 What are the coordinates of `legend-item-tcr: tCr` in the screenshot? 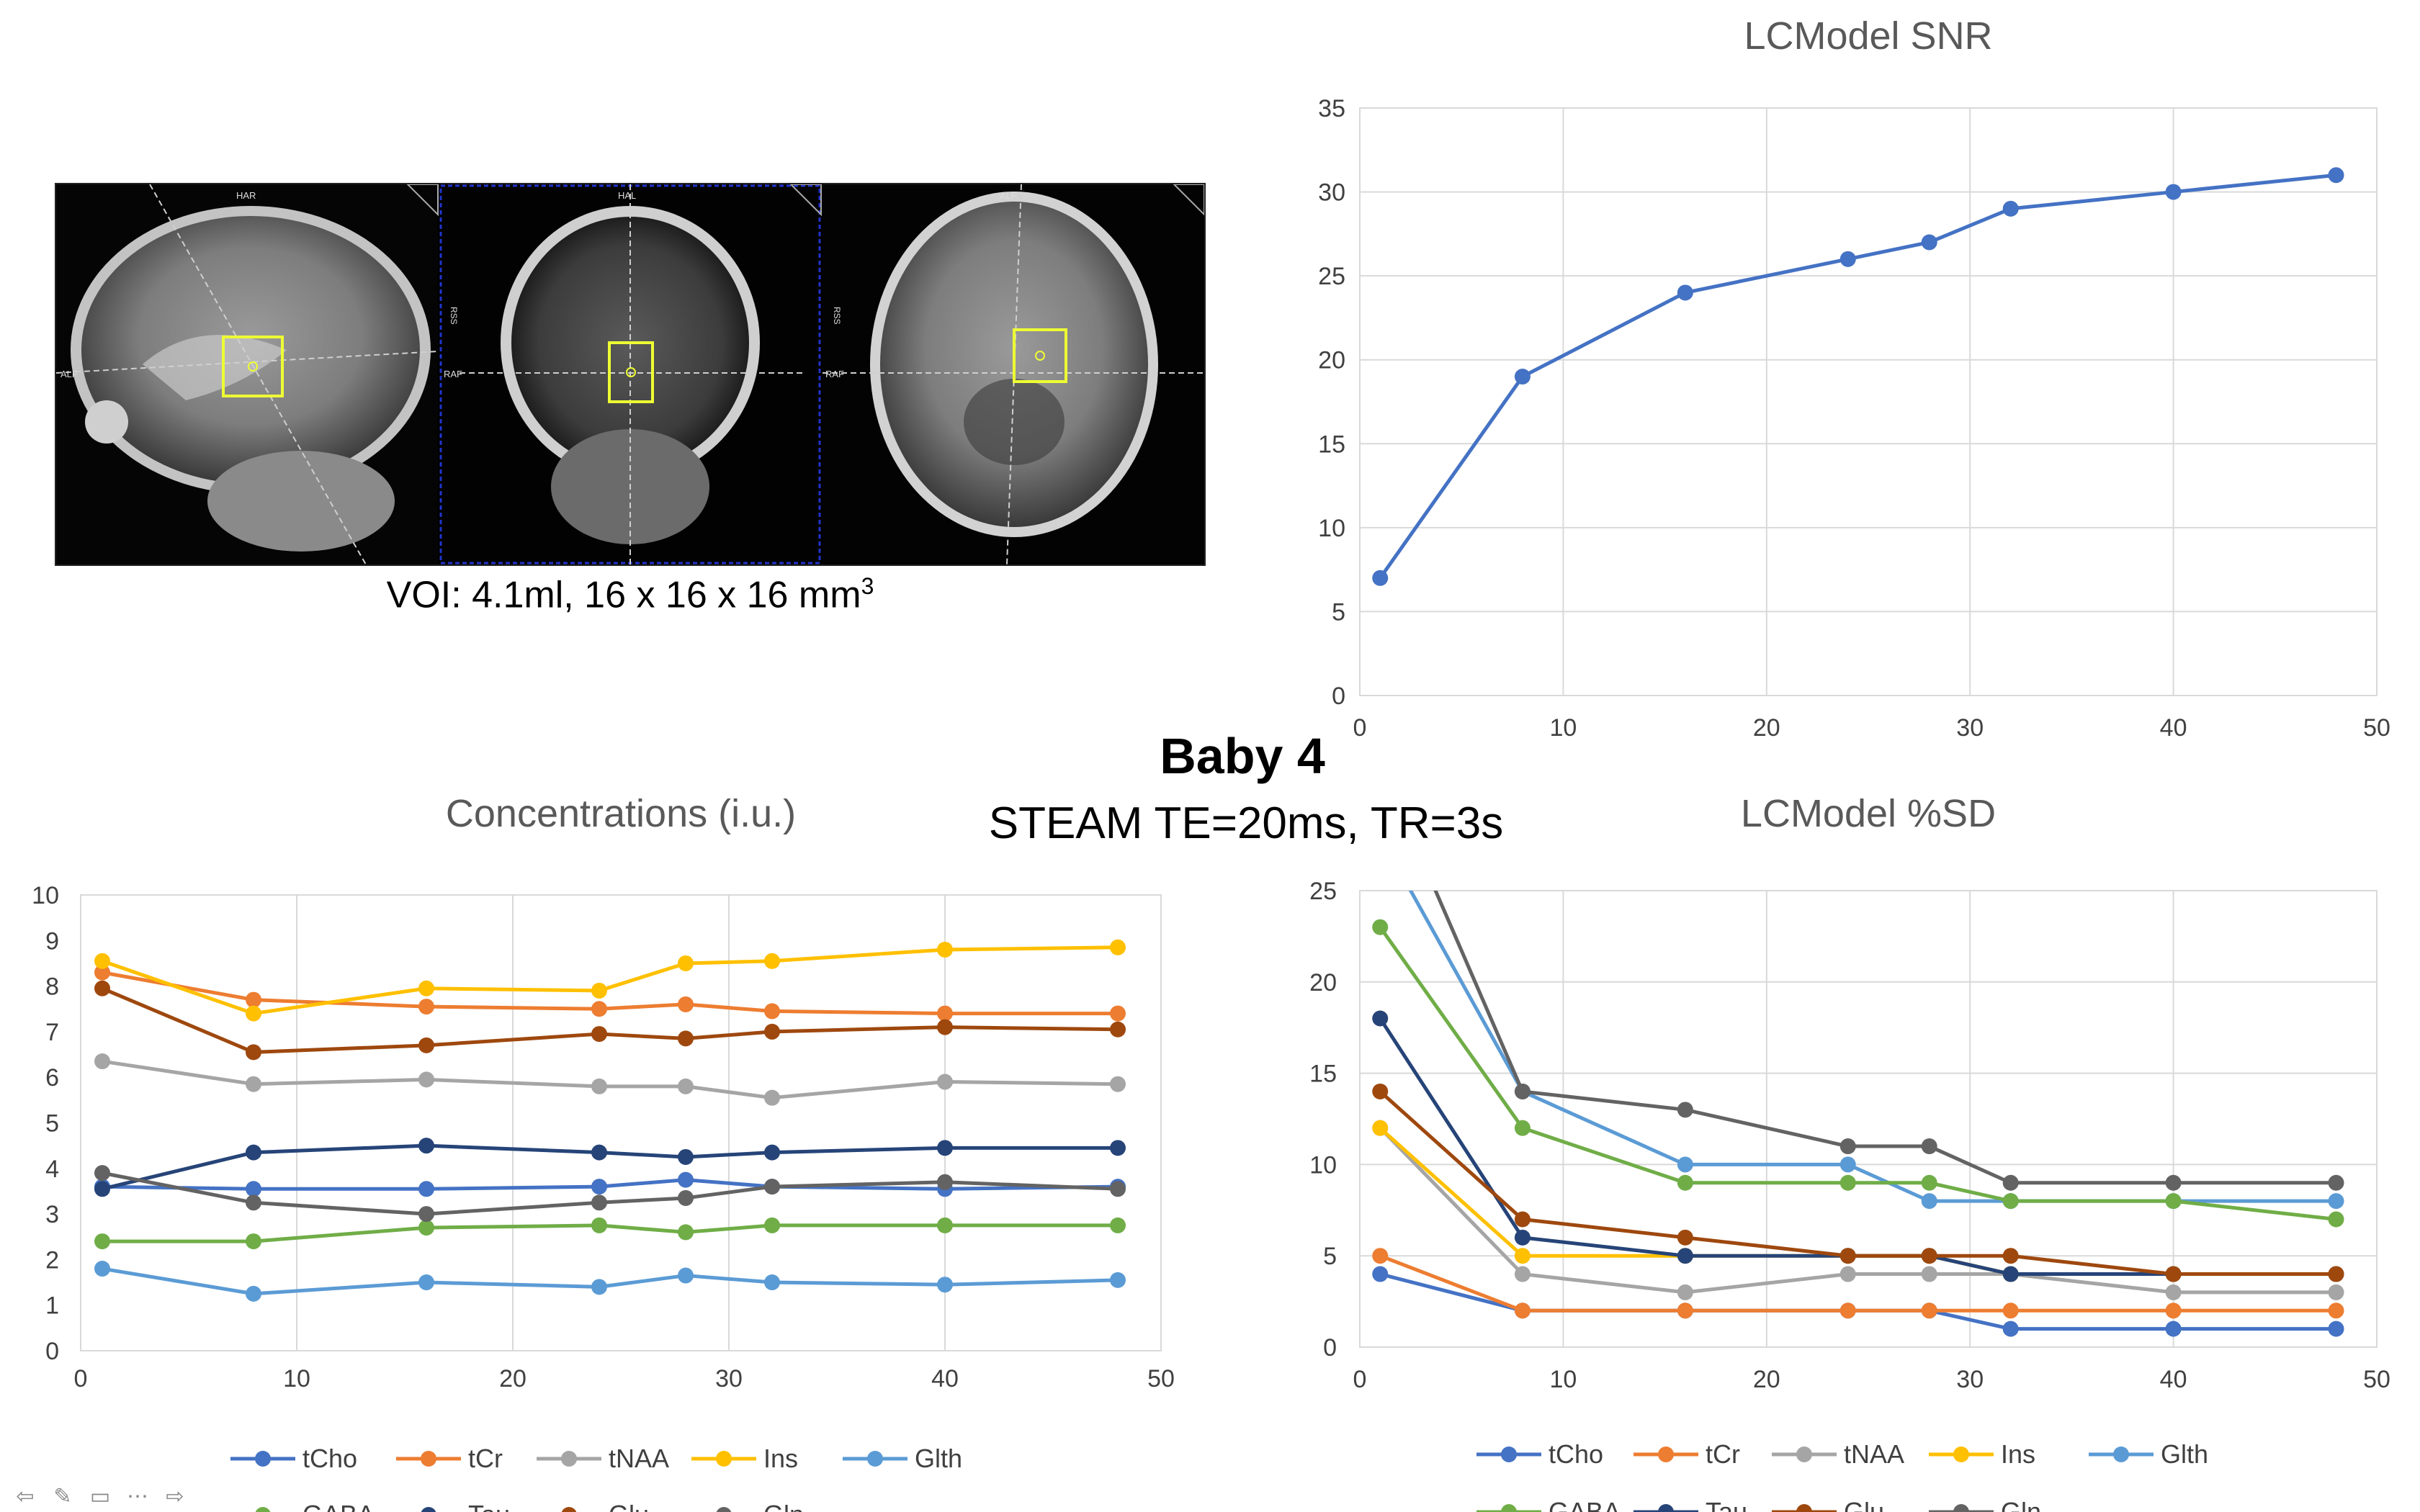 It's located at (449, 1458).